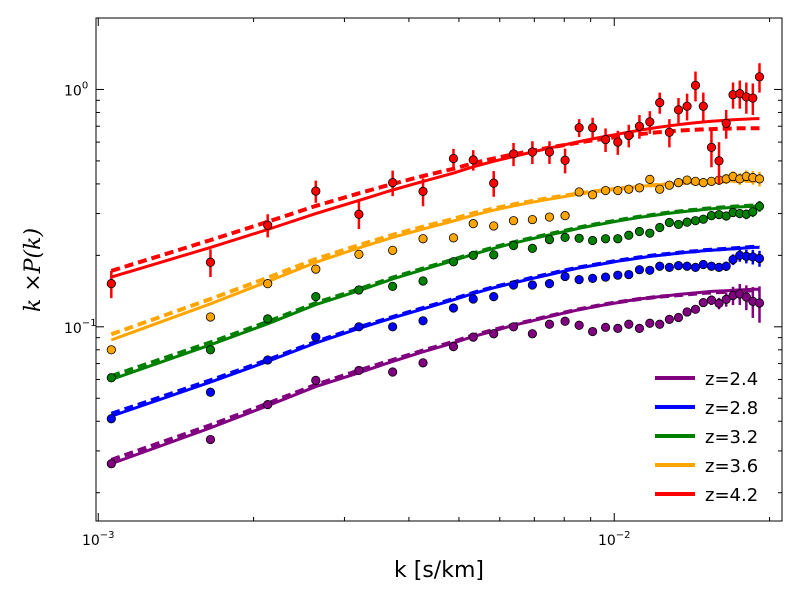  I want to click on legend-label: z=3.2, so click(731, 437).